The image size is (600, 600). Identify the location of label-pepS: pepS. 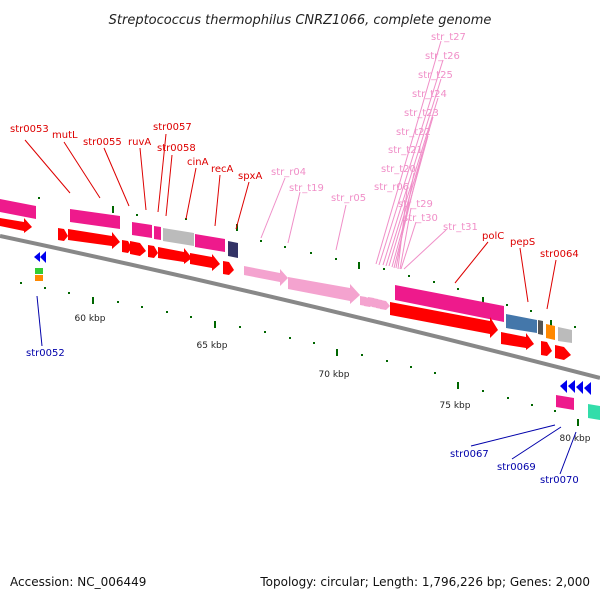
(522, 242).